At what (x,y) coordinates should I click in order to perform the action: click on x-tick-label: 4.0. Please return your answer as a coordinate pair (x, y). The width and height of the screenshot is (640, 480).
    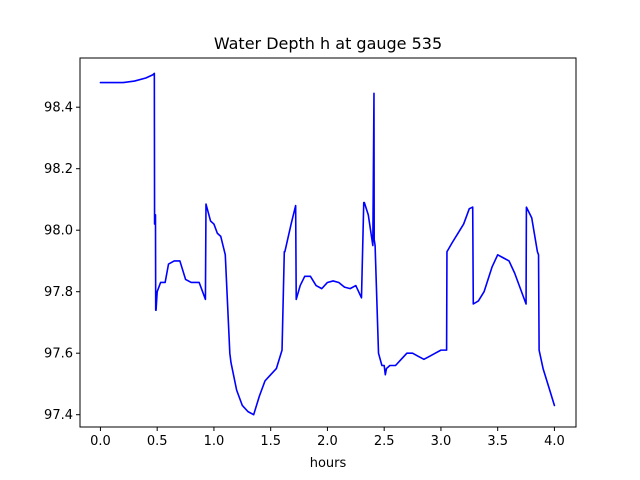
    Looking at the image, I should click on (554, 441).